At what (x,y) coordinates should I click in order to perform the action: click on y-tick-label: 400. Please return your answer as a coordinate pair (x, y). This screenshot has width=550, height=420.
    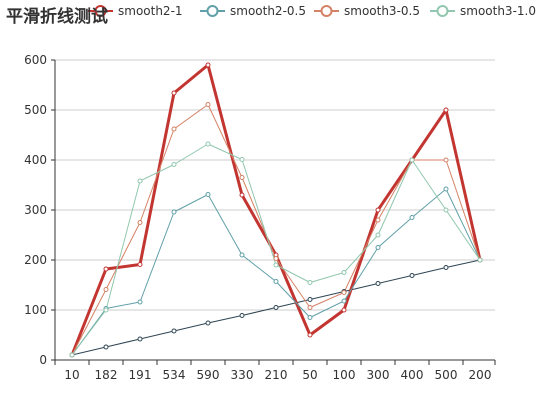
    Looking at the image, I should click on (35, 160).